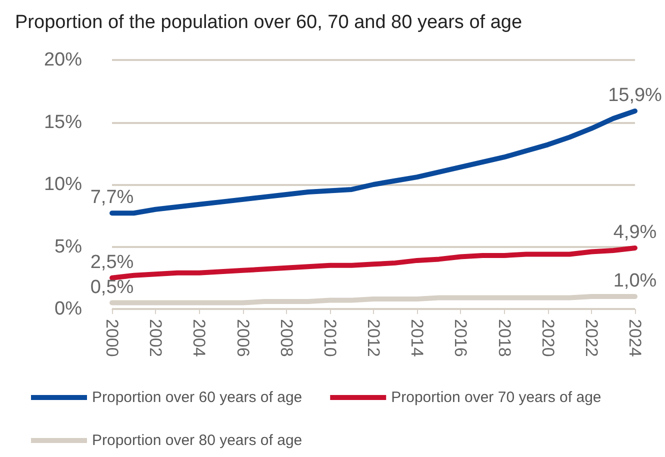 This screenshot has width=665, height=457. I want to click on x-tick-label: 2018, so click(504, 338).